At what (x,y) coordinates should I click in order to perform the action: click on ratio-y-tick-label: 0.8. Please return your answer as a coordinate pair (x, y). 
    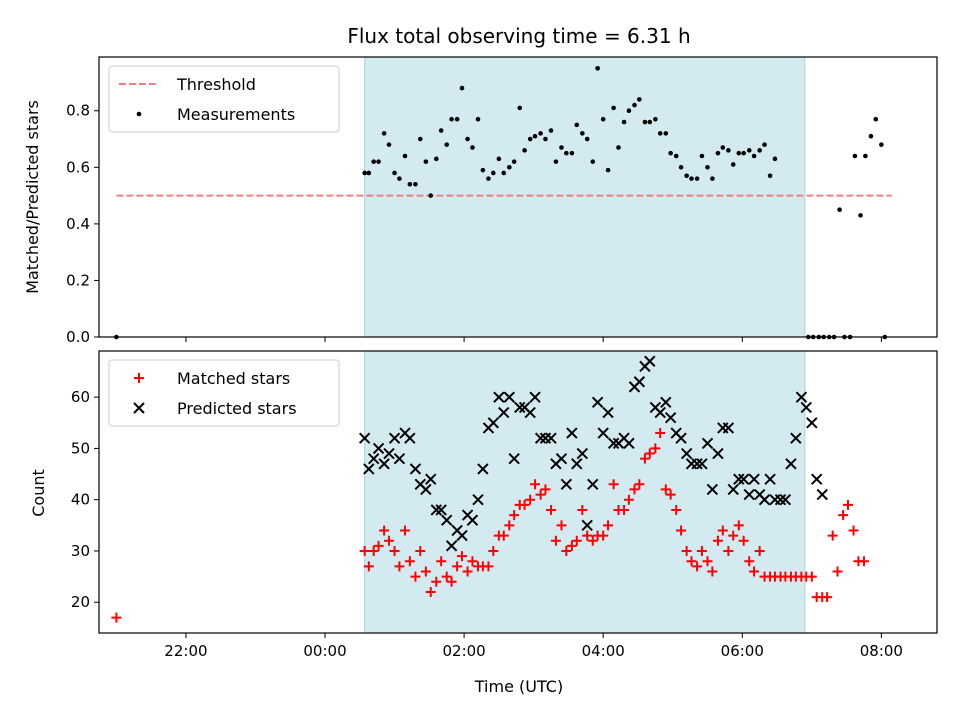
    Looking at the image, I should click on (78, 111).